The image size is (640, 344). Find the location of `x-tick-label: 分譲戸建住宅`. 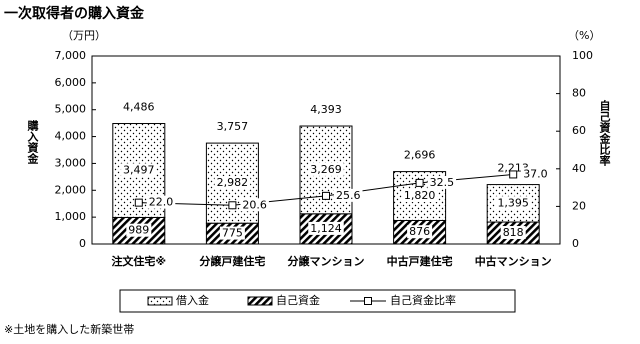

x-tick-label: 分譲戸建住宅 is located at coordinates (232, 261).